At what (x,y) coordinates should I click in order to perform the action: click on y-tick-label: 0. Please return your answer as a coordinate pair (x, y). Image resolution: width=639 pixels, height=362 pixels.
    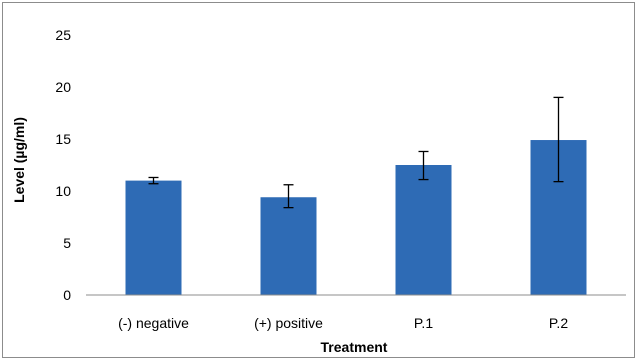
    Looking at the image, I should click on (67, 295).